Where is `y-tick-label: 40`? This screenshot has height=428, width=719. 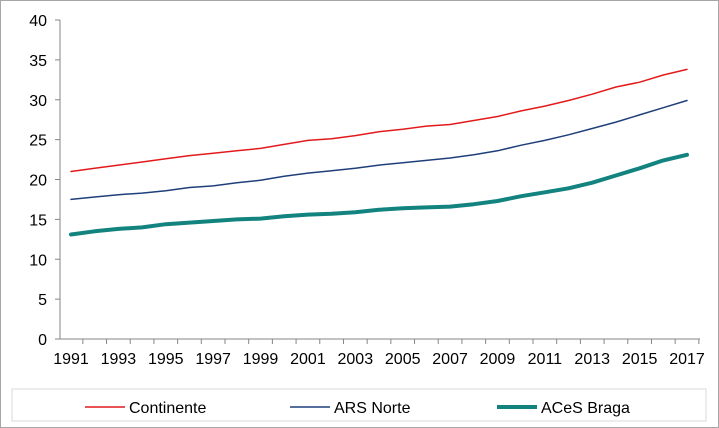 y-tick-label: 40 is located at coordinates (38, 21).